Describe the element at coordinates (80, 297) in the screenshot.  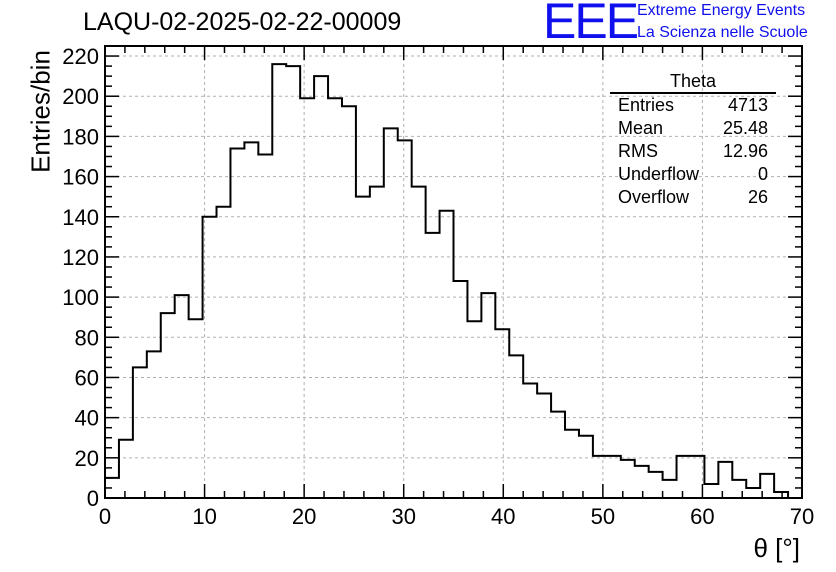
I see `y-tick-label: 100` at that location.